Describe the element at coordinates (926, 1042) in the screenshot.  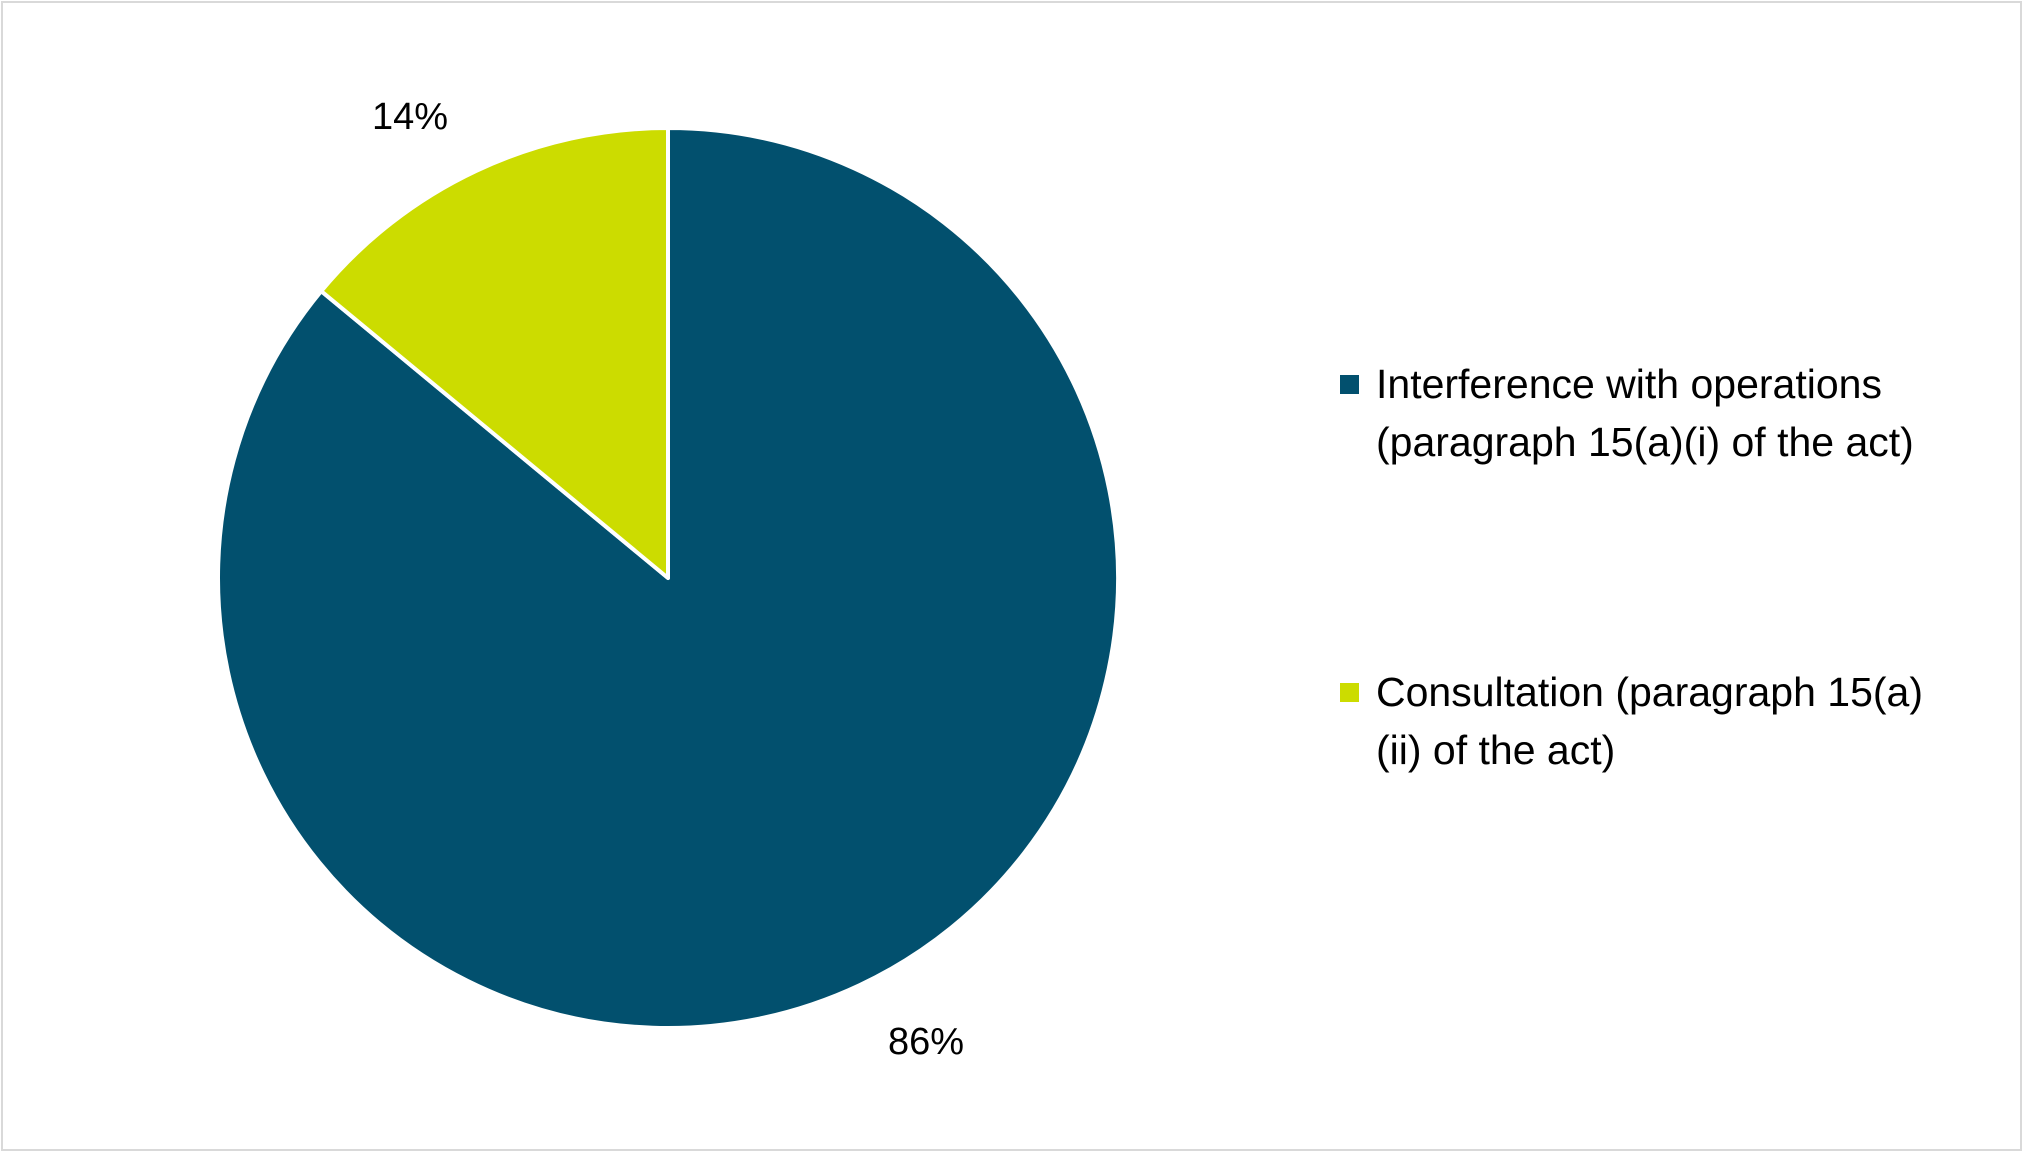
I see `pie-label-interference: 86%` at that location.